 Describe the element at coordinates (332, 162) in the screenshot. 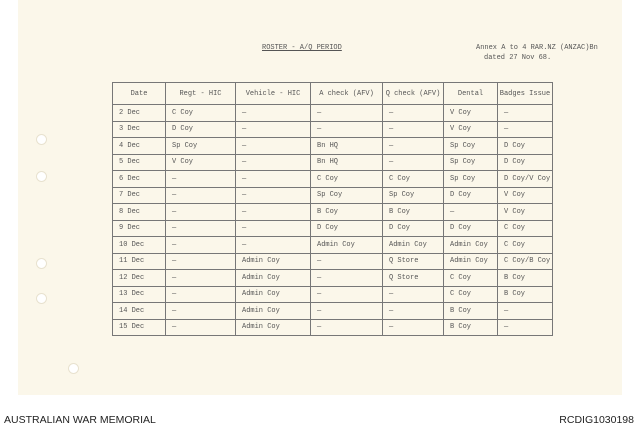

I see `table-row: 5 Dec V Coy — Bn HQ — Sp Coy D Coy` at that location.